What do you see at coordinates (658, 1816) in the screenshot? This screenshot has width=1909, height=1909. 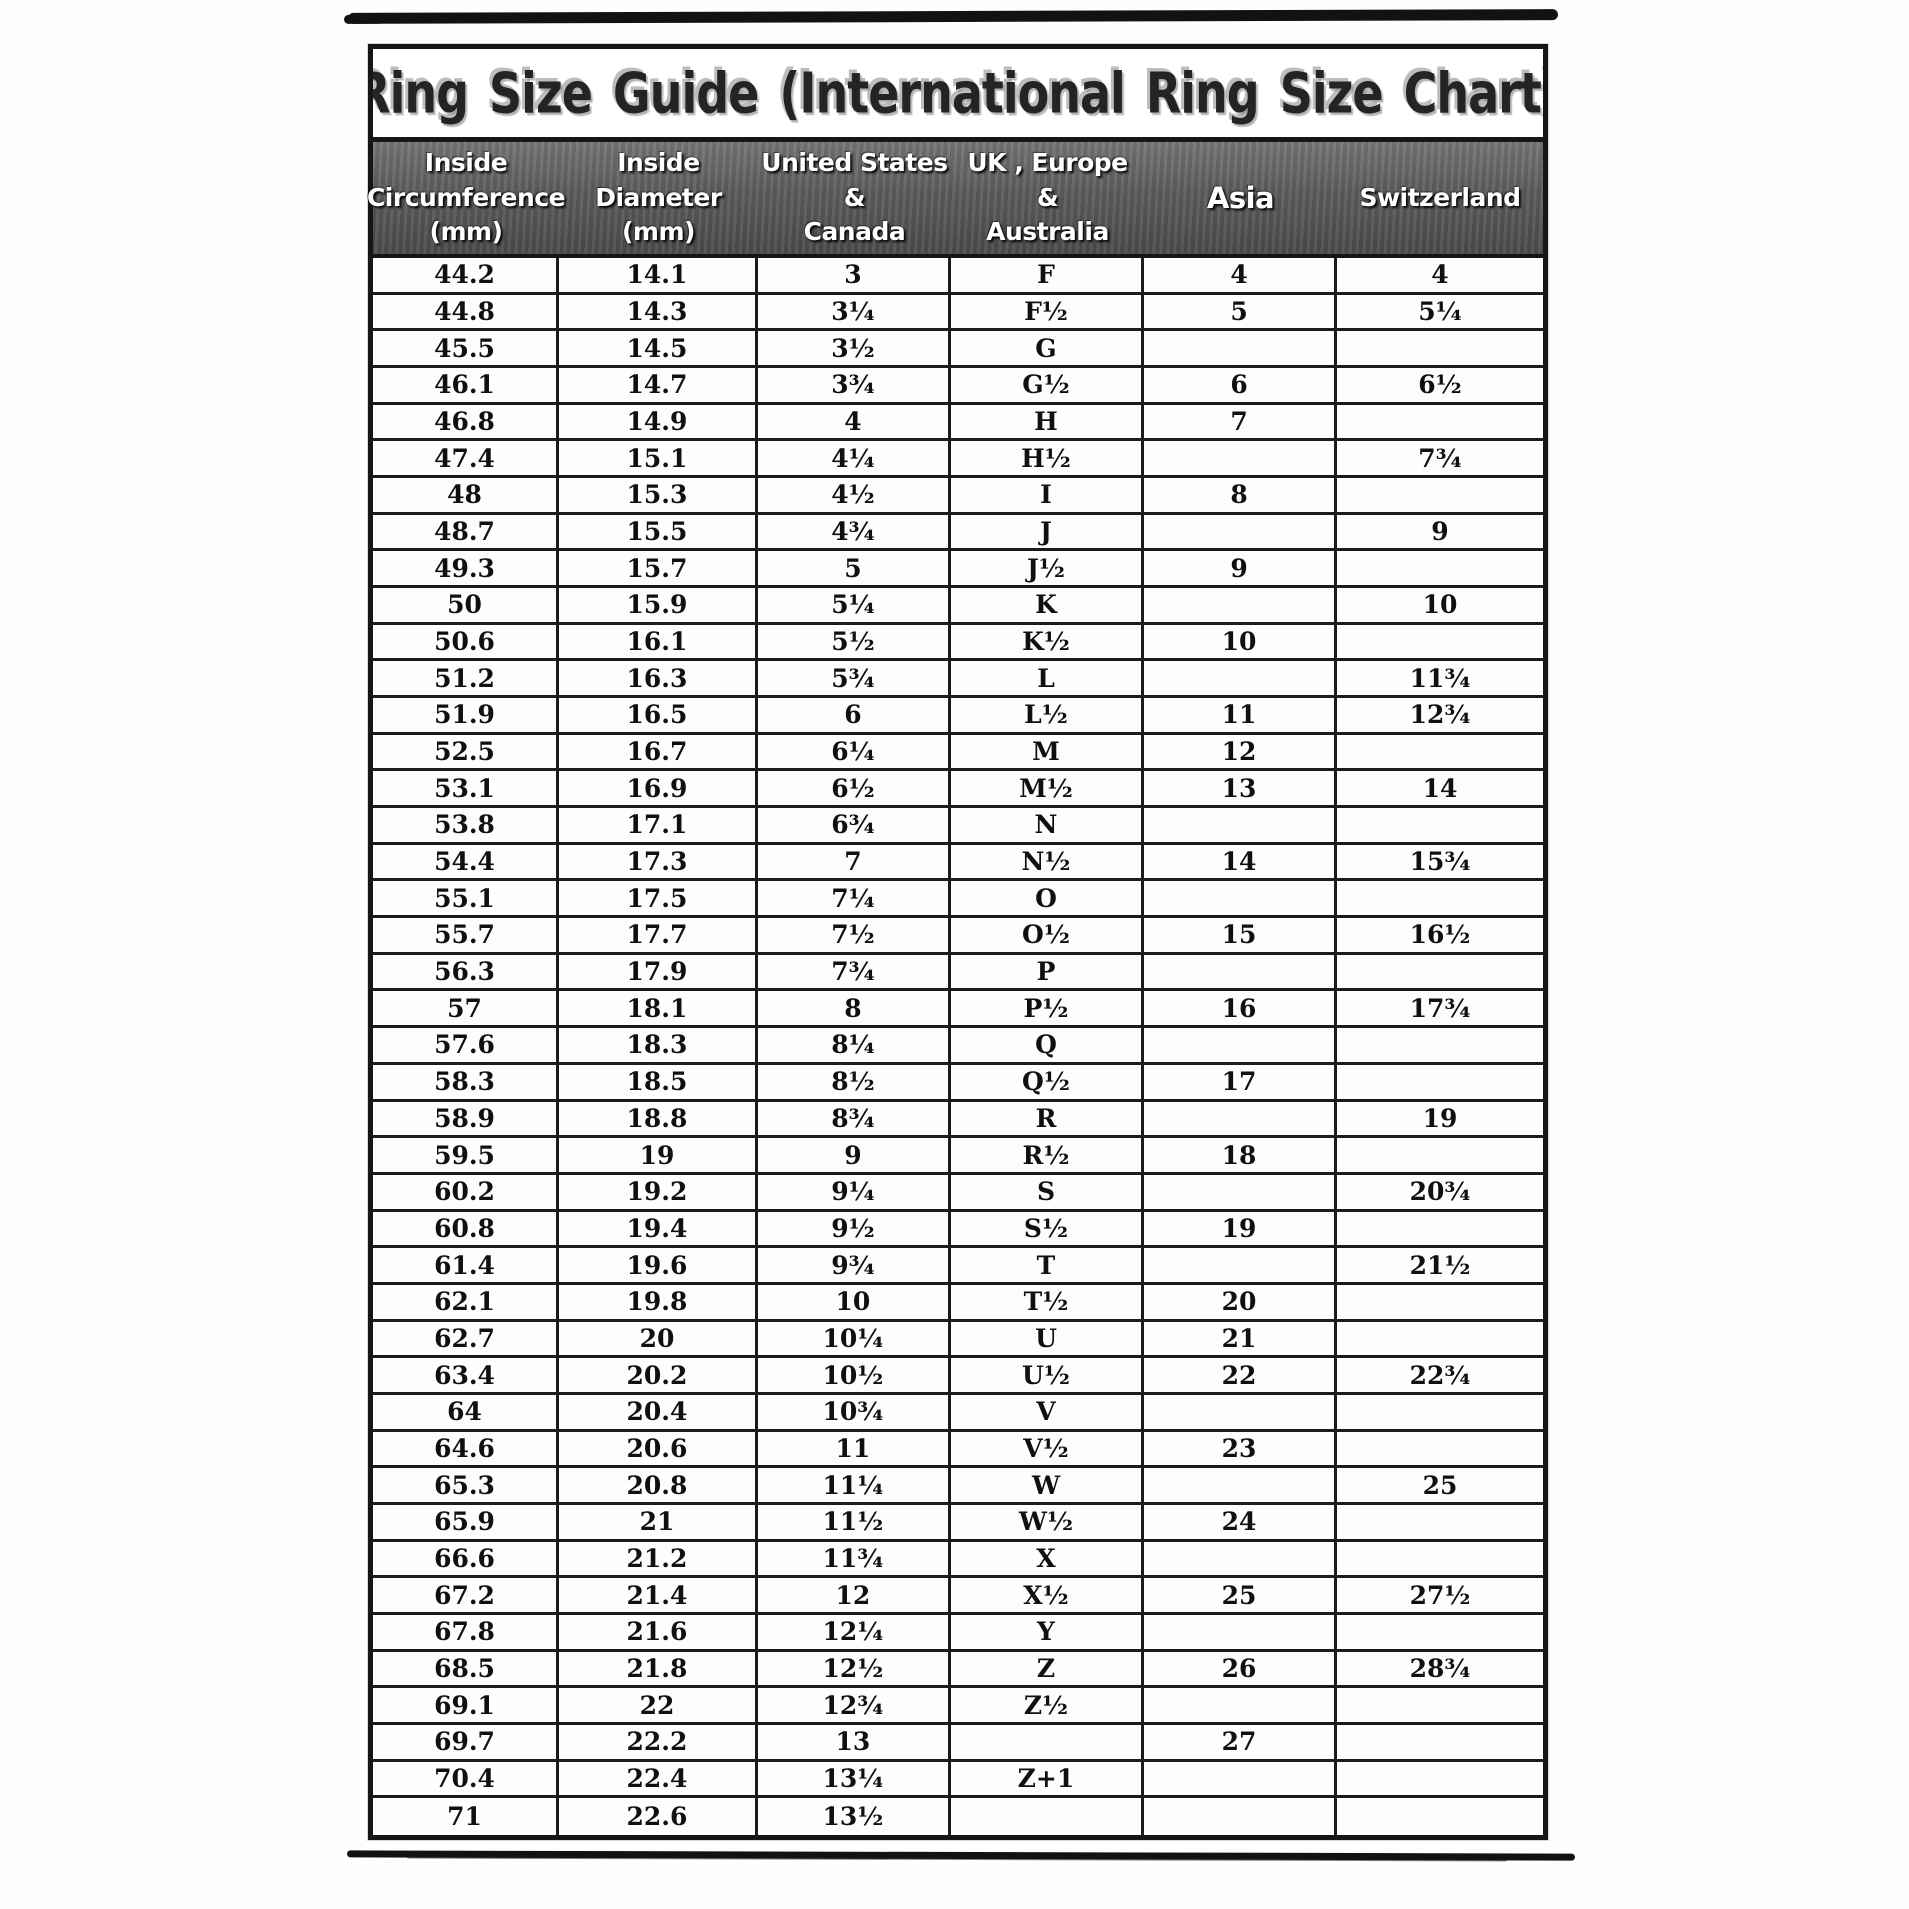 I see `table-cell: 22.6` at bounding box center [658, 1816].